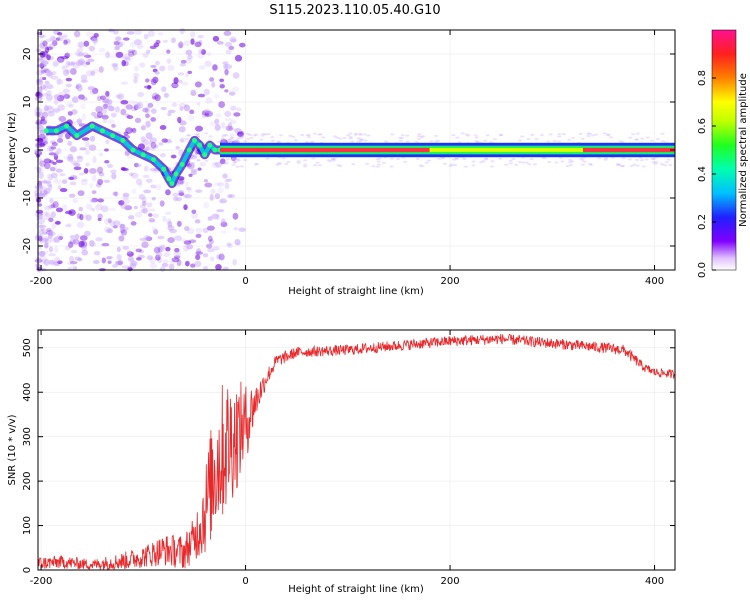 This screenshot has width=750, height=604. I want to click on spectrogram-xtick-label: 200, so click(450, 281).